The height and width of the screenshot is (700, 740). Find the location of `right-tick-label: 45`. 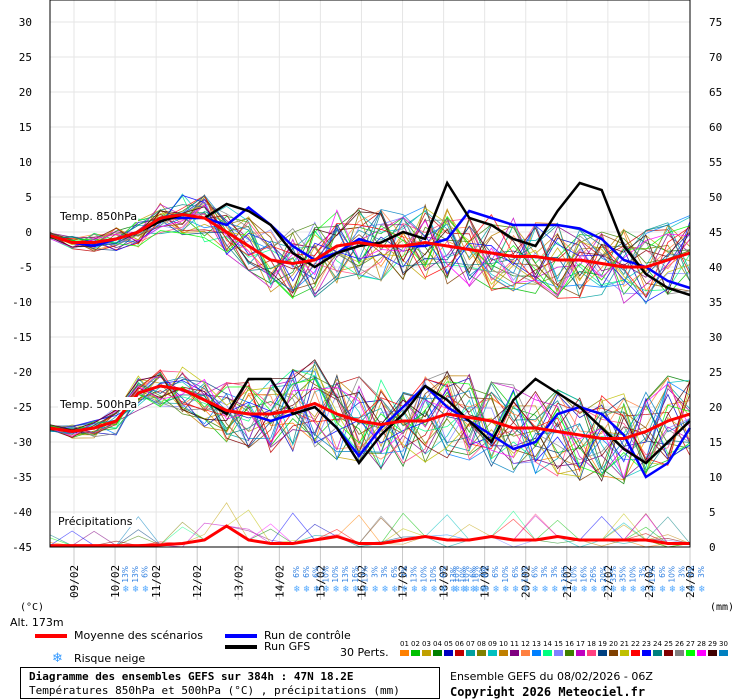

right-tick-label: 45 is located at coordinates (715, 232).